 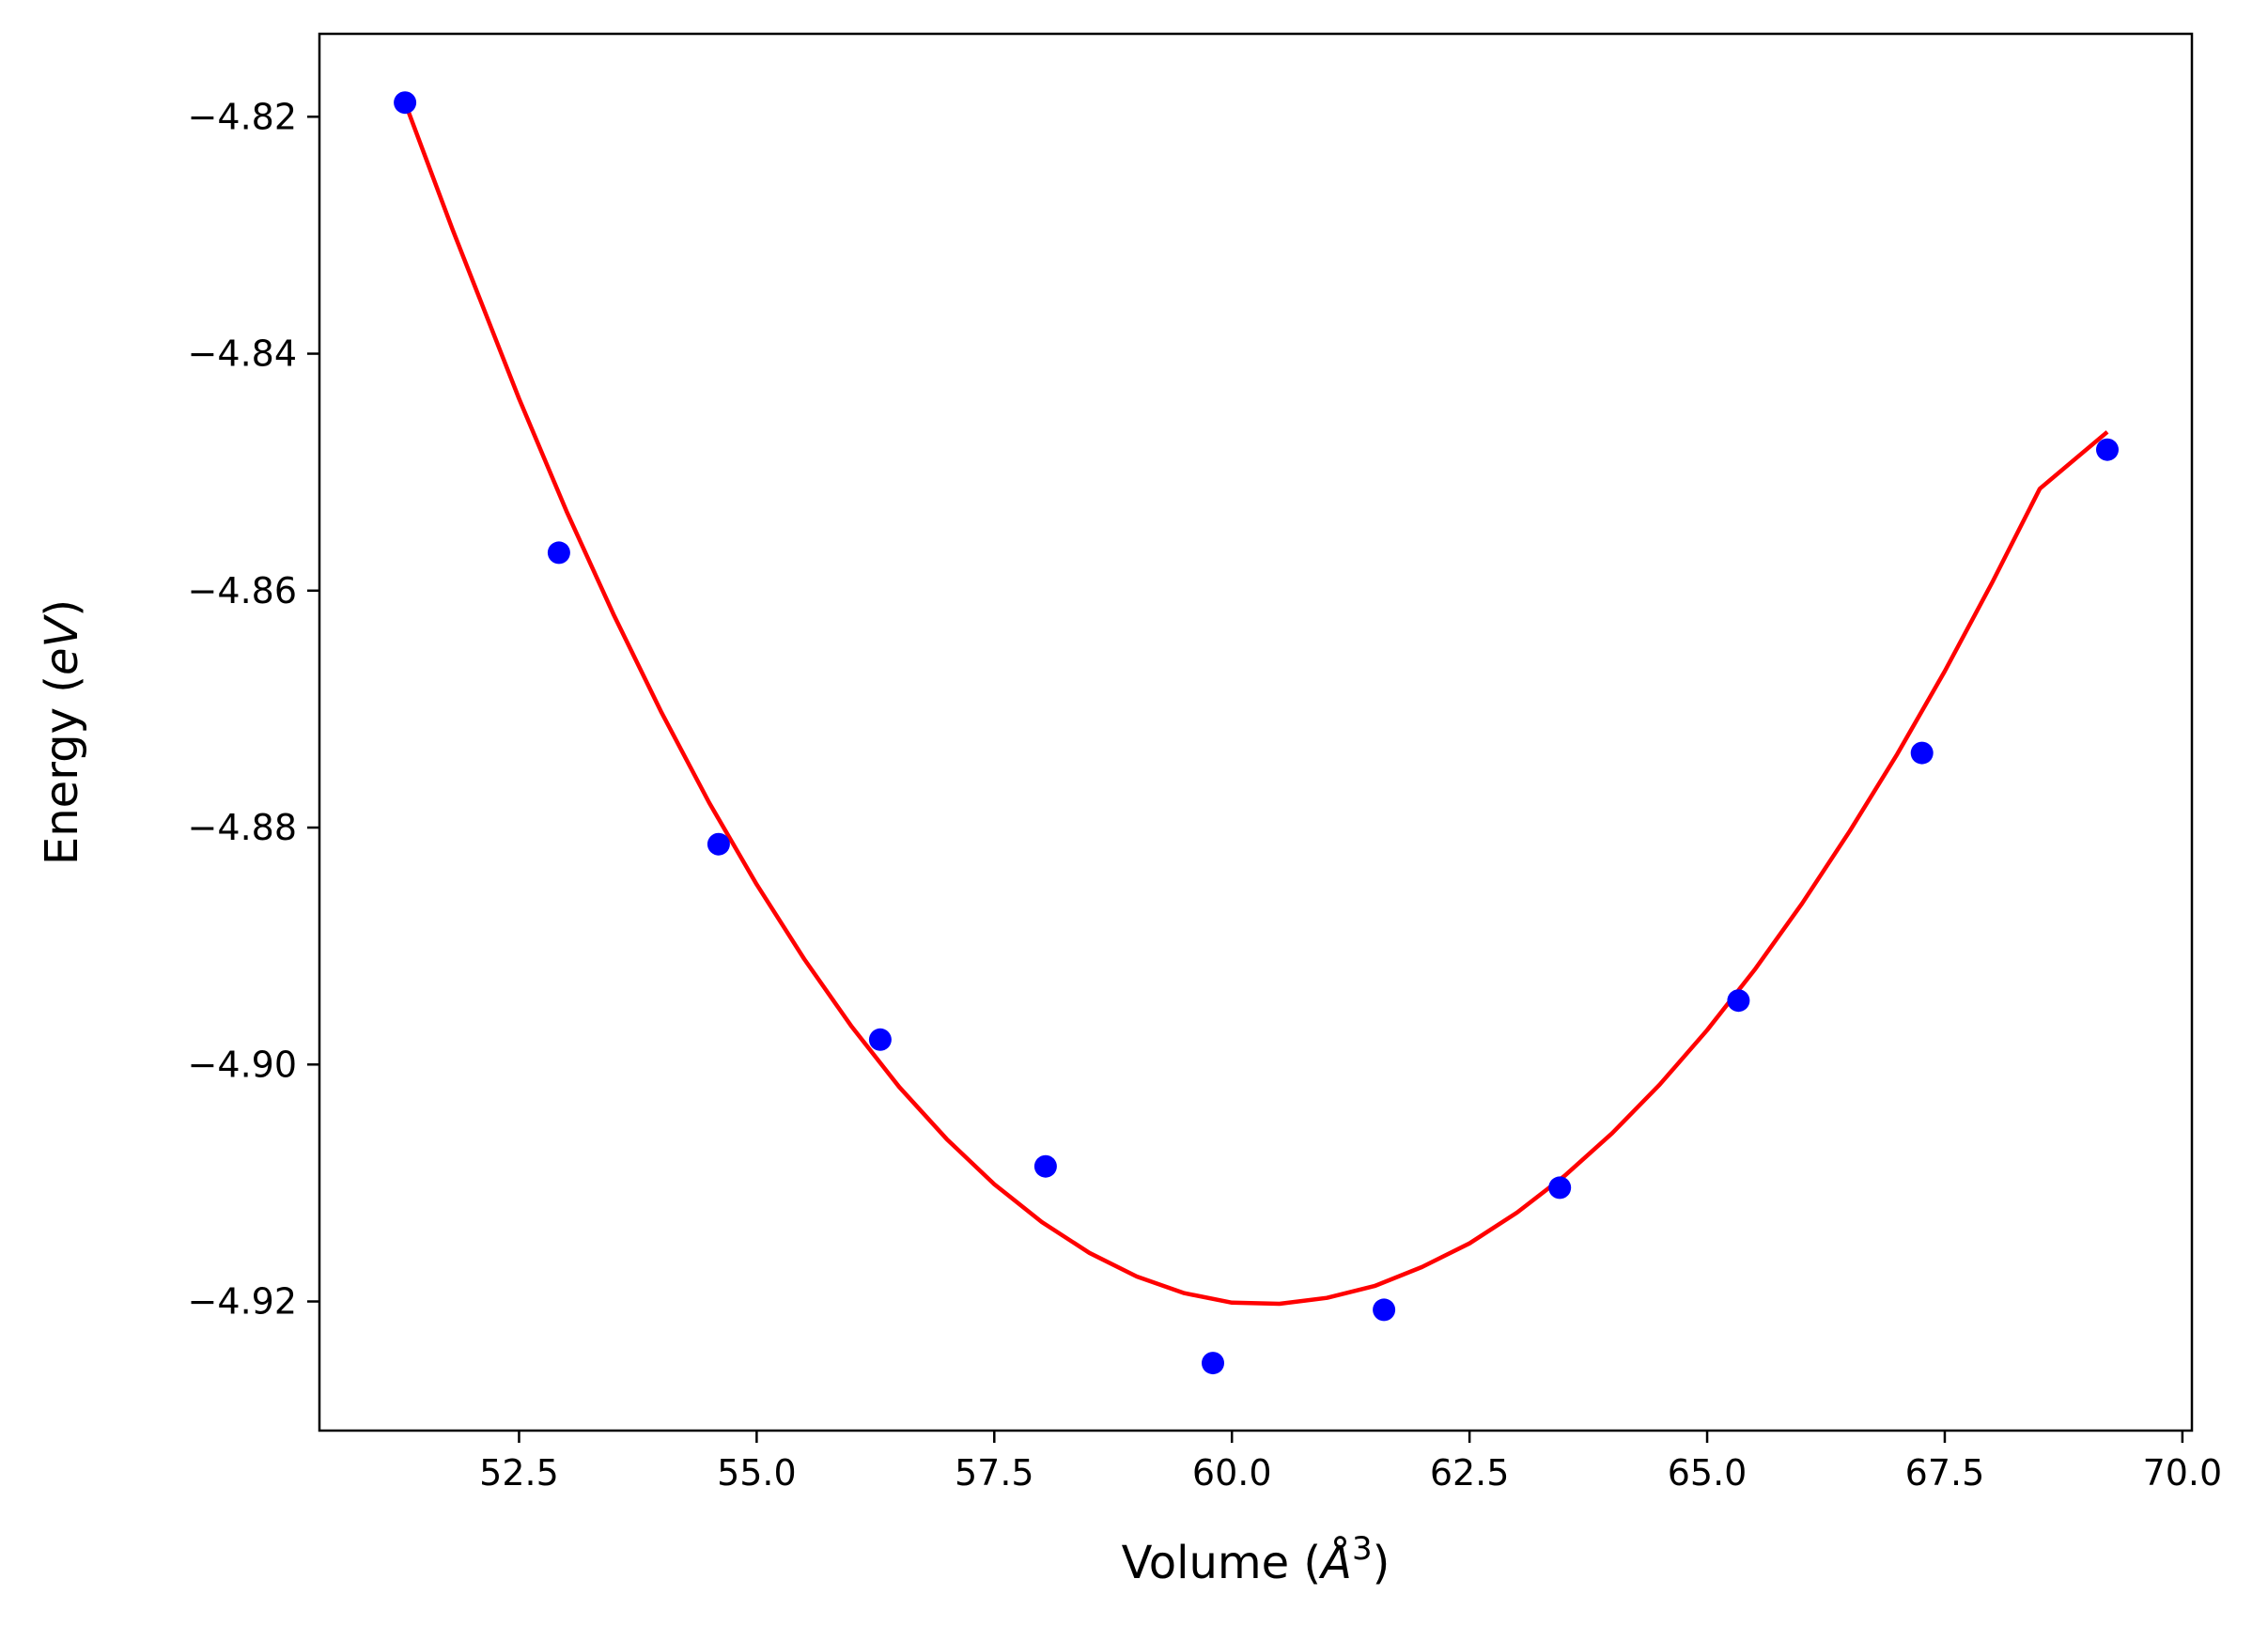 I want to click on x-axis-label-prefix: Volume (, so click(x=1222, y=1563).